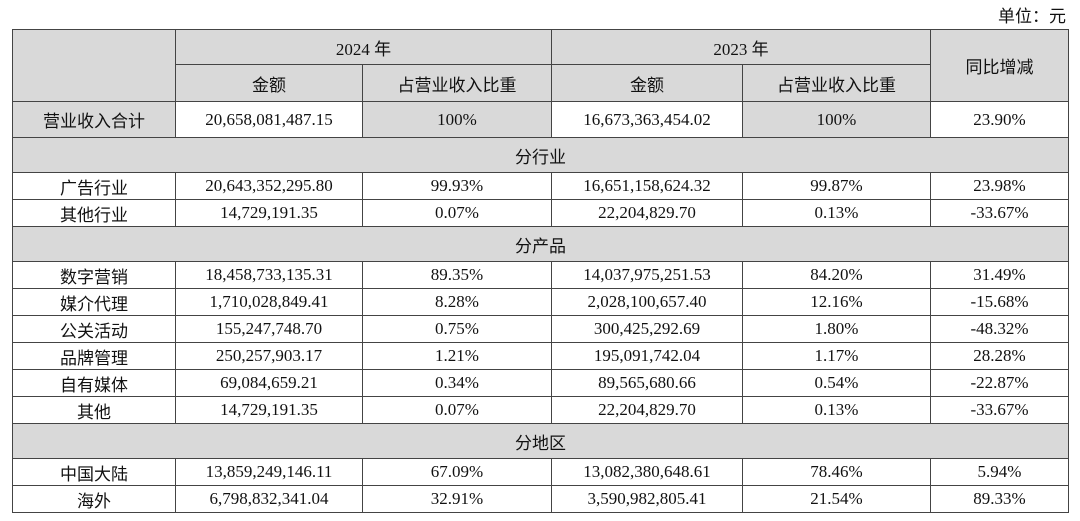 Image resolution: width=1080 pixels, height=521 pixels. What do you see at coordinates (836, 275) in the screenshot?
I see `cell: 84.20%` at bounding box center [836, 275].